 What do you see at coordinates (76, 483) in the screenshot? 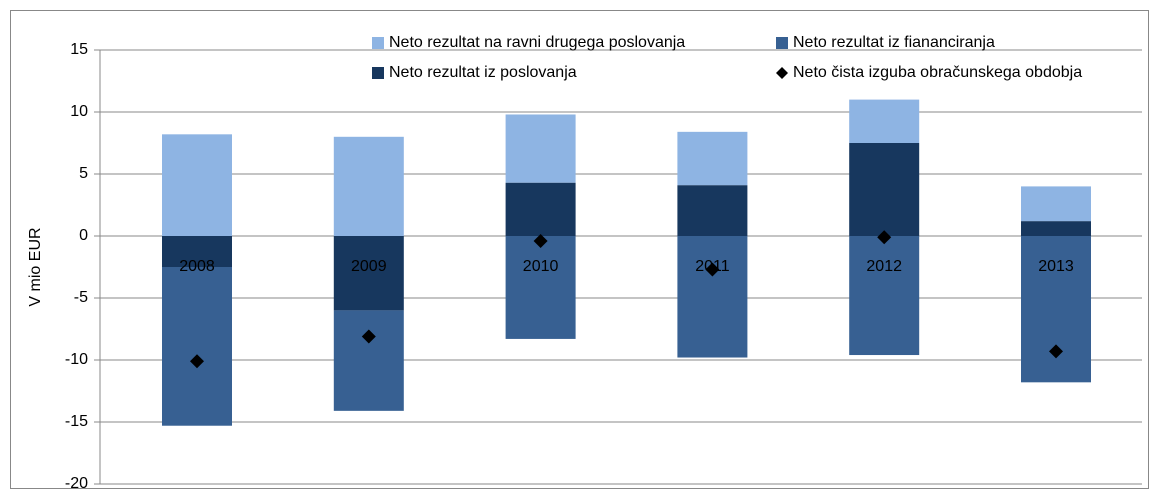
I see `y-tick-label: -20` at bounding box center [76, 483].